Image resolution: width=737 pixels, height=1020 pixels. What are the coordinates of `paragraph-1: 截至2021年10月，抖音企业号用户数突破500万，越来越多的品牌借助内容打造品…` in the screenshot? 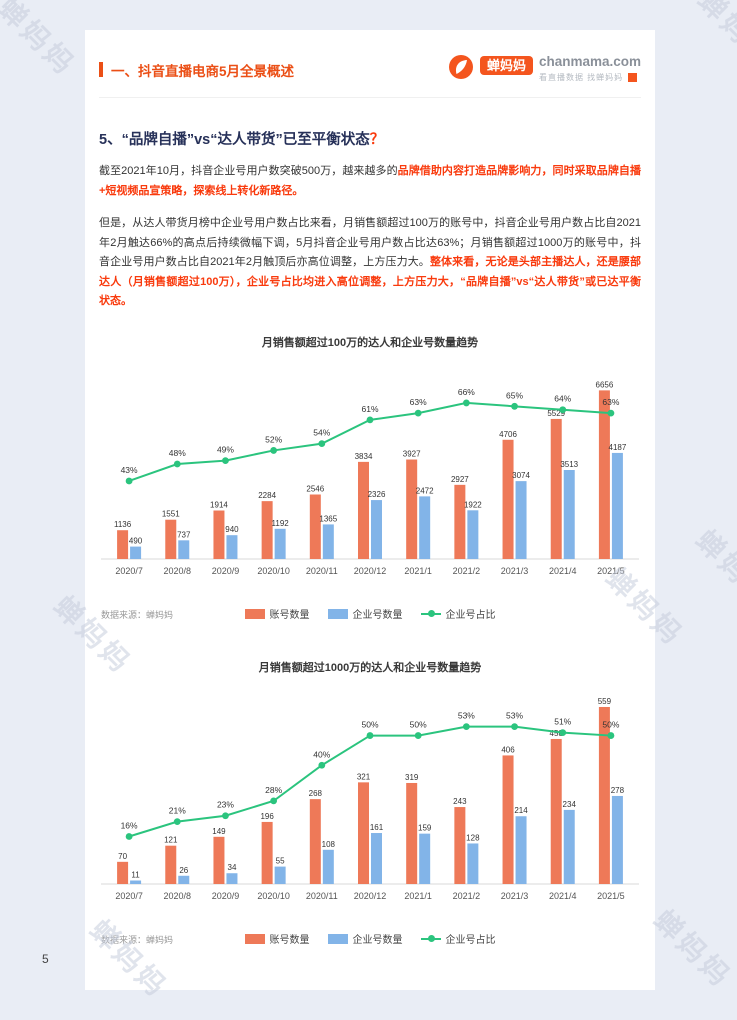 It's located at (370, 181).